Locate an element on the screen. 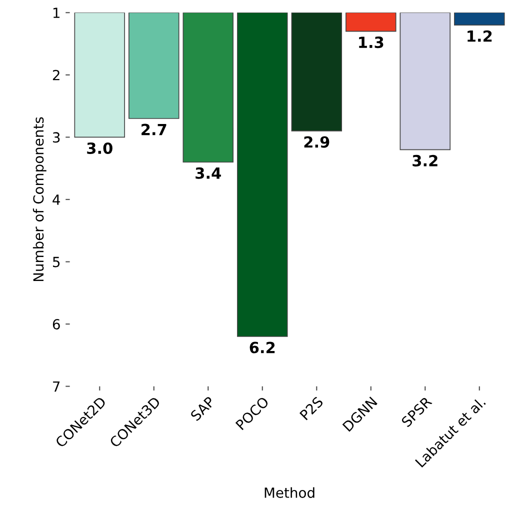 The height and width of the screenshot is (505, 517). x-axis-title: Method is located at coordinates (289, 492).